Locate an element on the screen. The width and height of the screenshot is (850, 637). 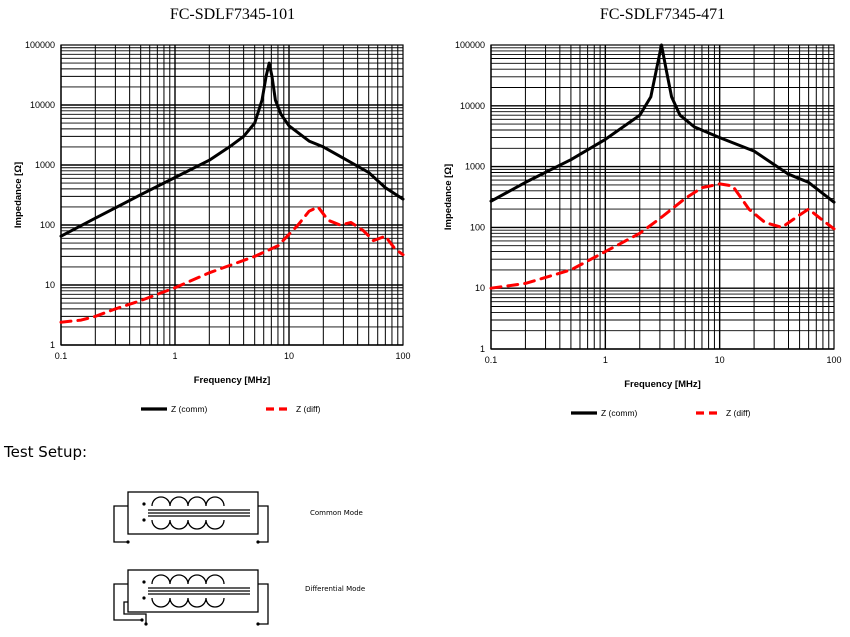
chart-title-left: FC-SDLF7345-101 is located at coordinates (232, 14).